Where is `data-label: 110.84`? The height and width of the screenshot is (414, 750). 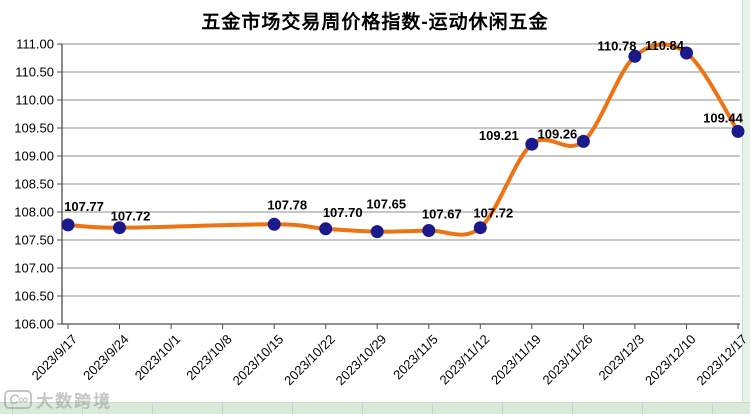
data-label: 110.84 is located at coordinates (665, 45).